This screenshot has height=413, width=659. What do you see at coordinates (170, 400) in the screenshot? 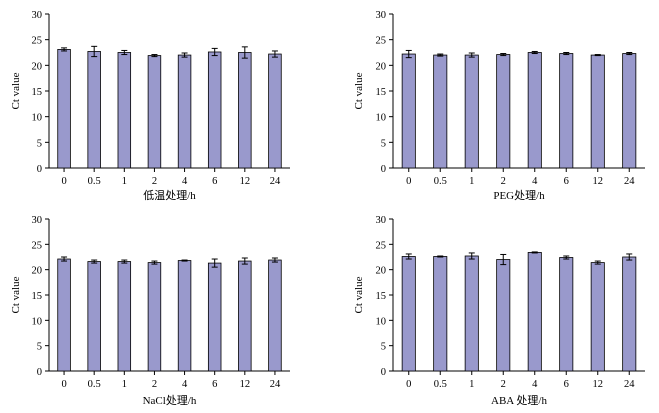
I see `x-axis-label: NaCl处理/h` at bounding box center [170, 400].